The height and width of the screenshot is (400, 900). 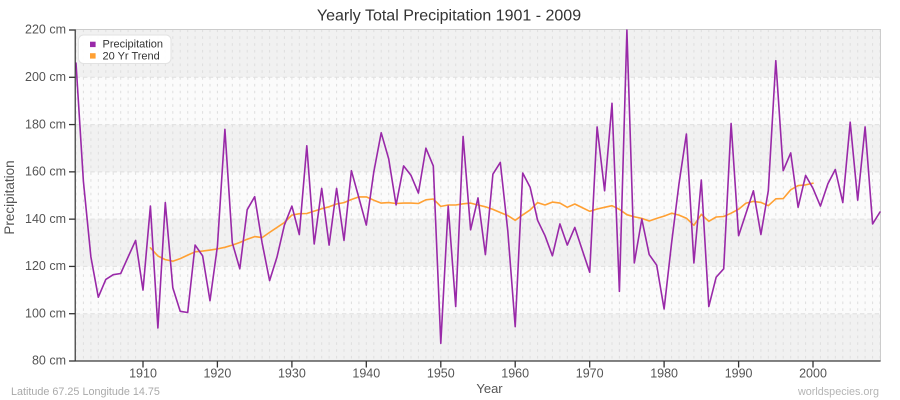 What do you see at coordinates (515, 374) in the screenshot?
I see `svg-text: 1960` at bounding box center [515, 374].